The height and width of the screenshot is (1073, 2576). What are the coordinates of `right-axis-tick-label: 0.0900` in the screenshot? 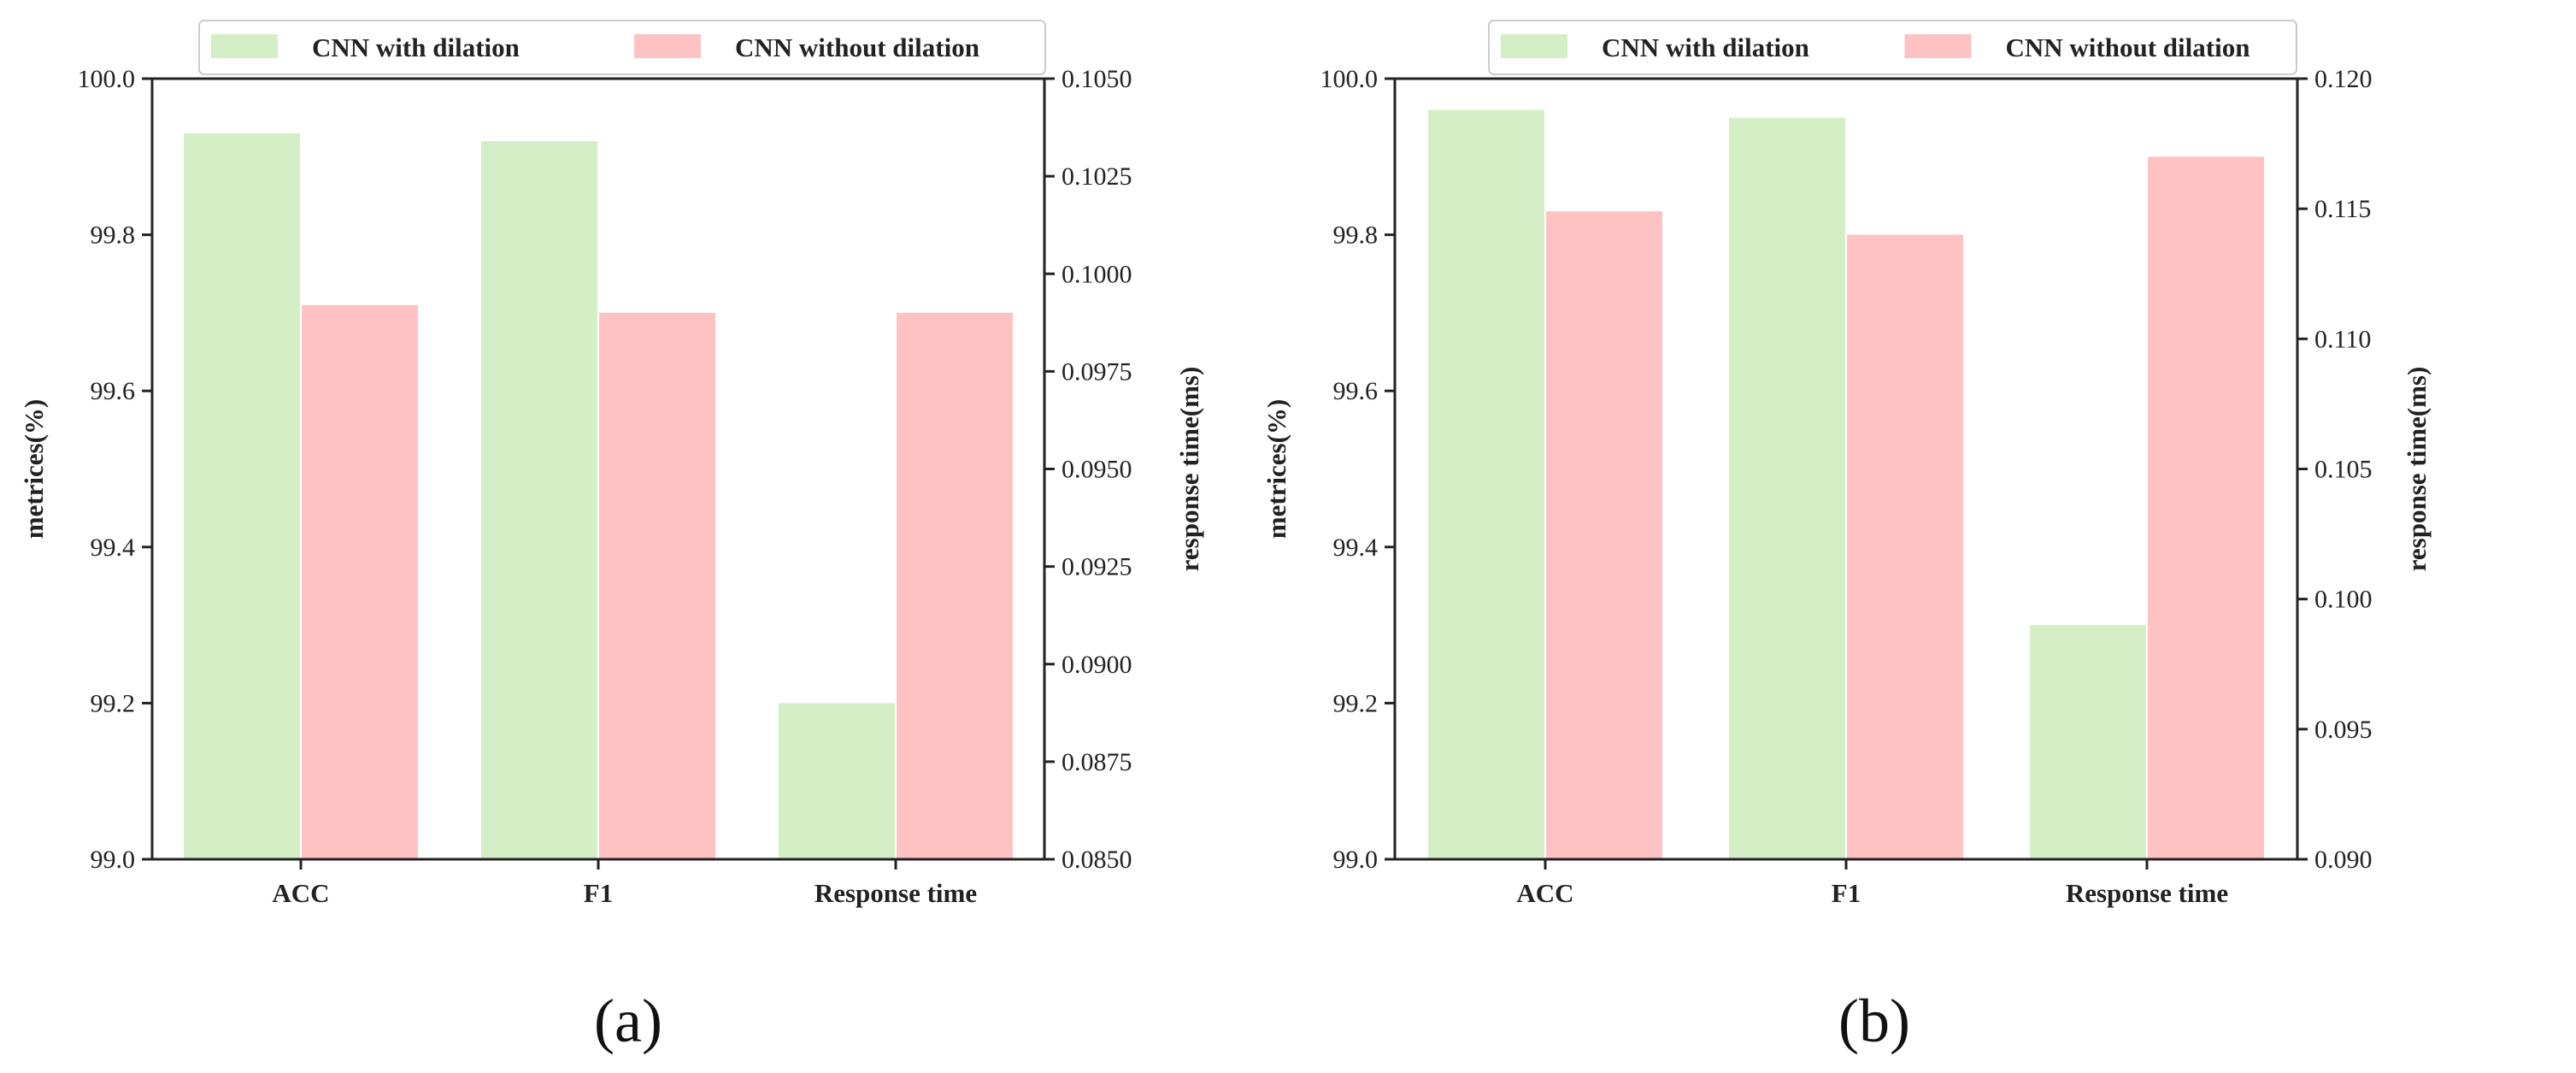 It's located at (1097, 665).